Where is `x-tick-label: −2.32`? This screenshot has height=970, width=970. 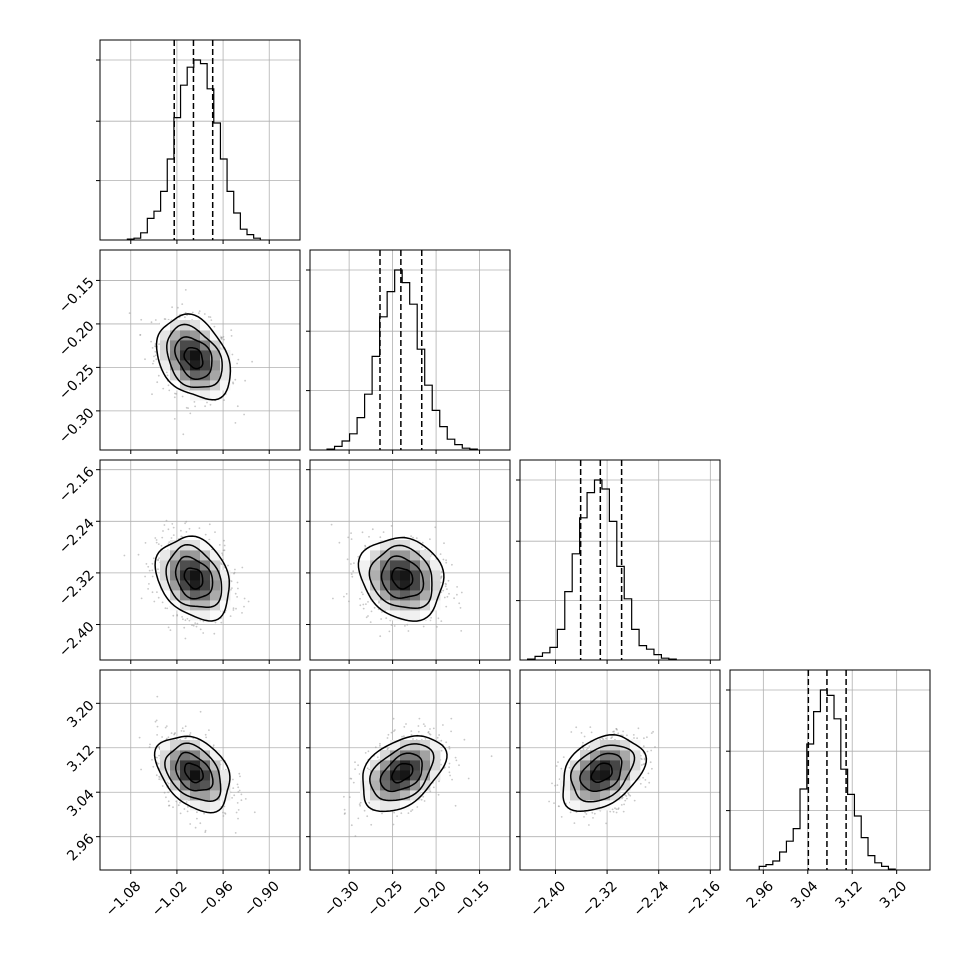
x-tick-label: −2.32 is located at coordinates (600, 899).